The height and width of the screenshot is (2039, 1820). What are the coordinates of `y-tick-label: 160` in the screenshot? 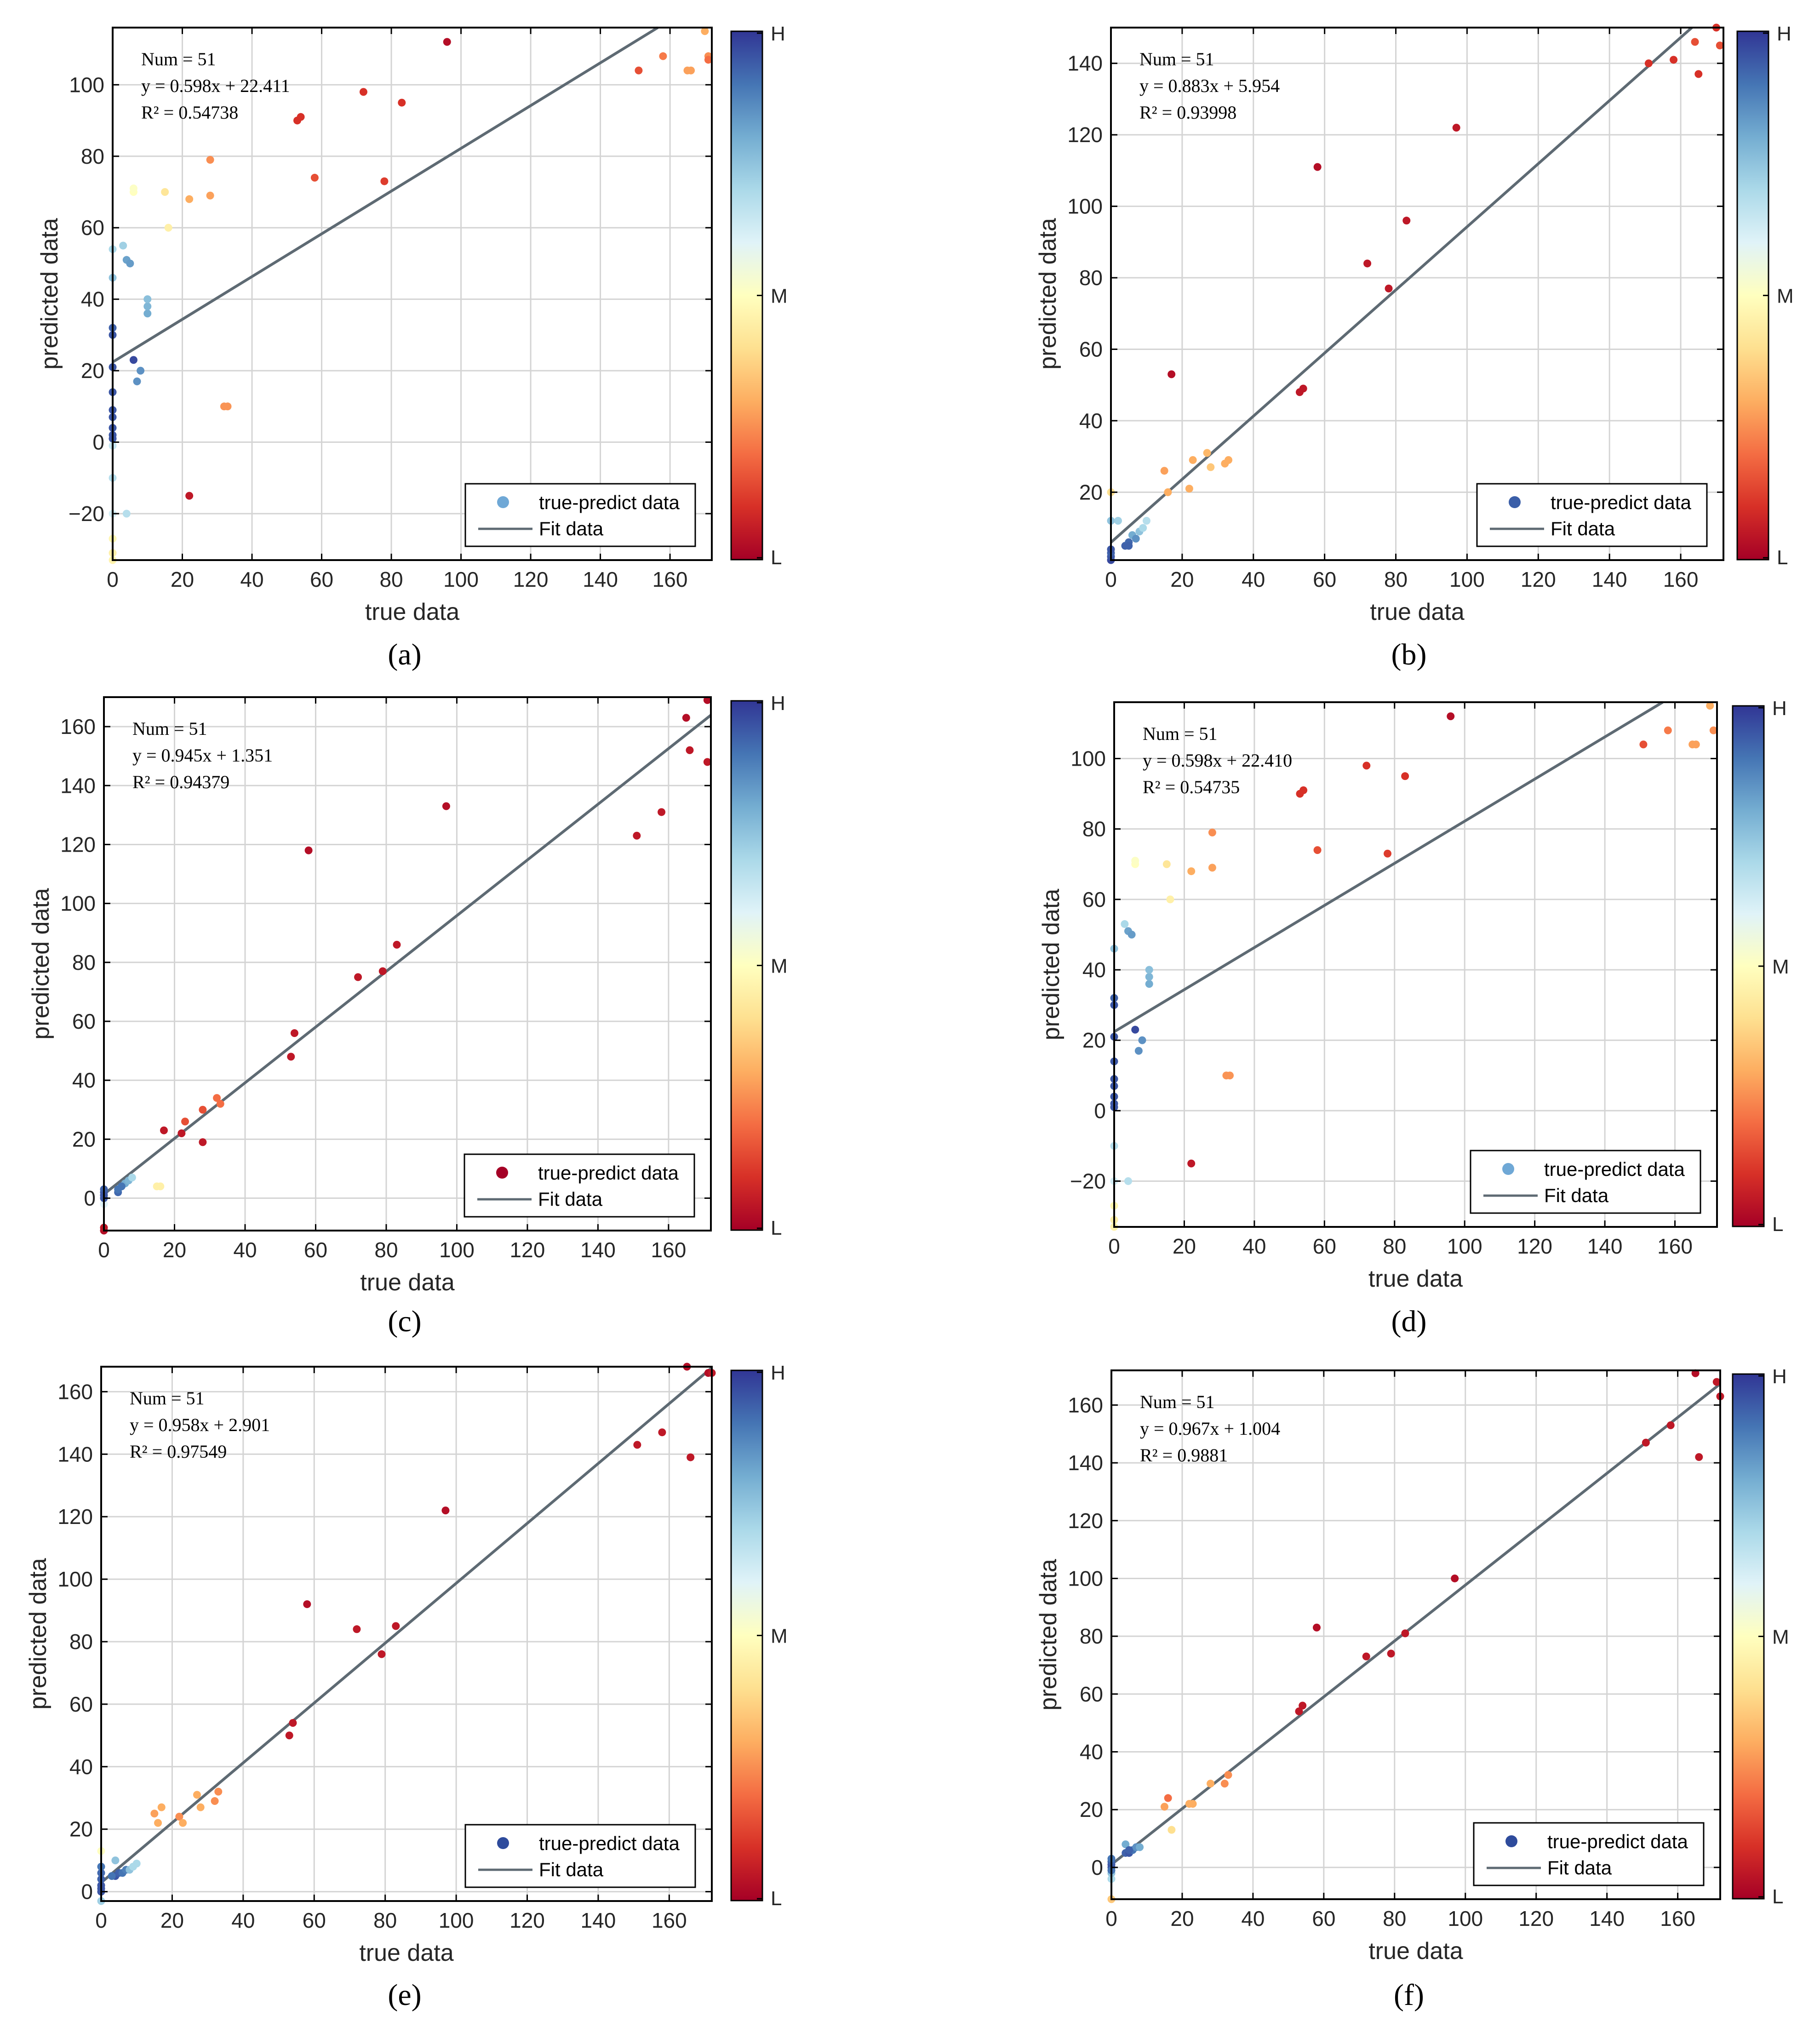 It's located at (78, 727).